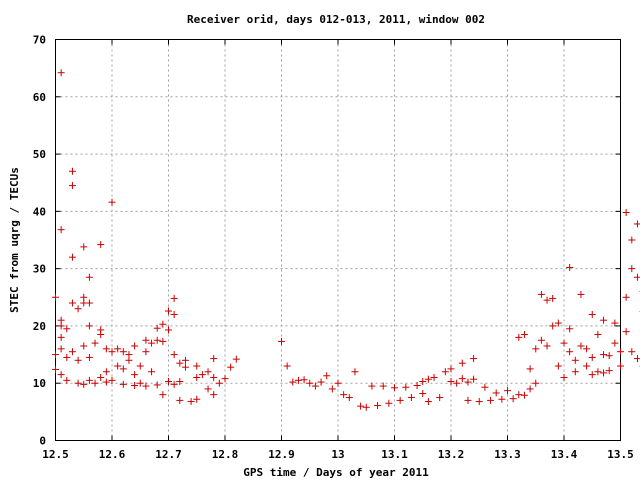 The width and height of the screenshot is (640, 480). Describe the element at coordinates (225, 454) in the screenshot. I see `x-tick-label: 12.8` at that location.